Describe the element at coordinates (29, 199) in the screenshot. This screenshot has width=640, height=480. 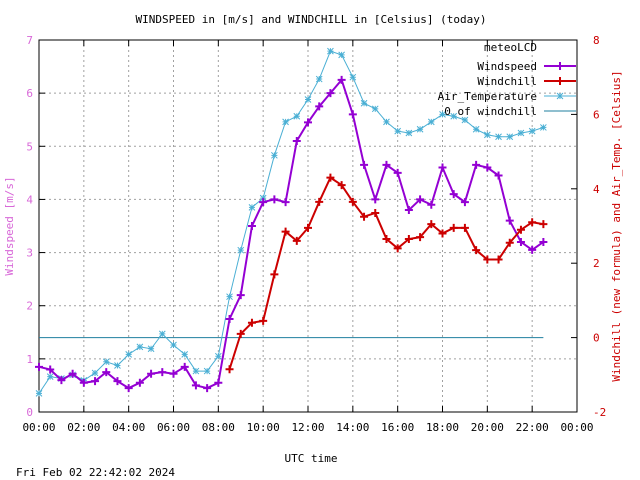
I see `y-tick-label: 4` at that location.